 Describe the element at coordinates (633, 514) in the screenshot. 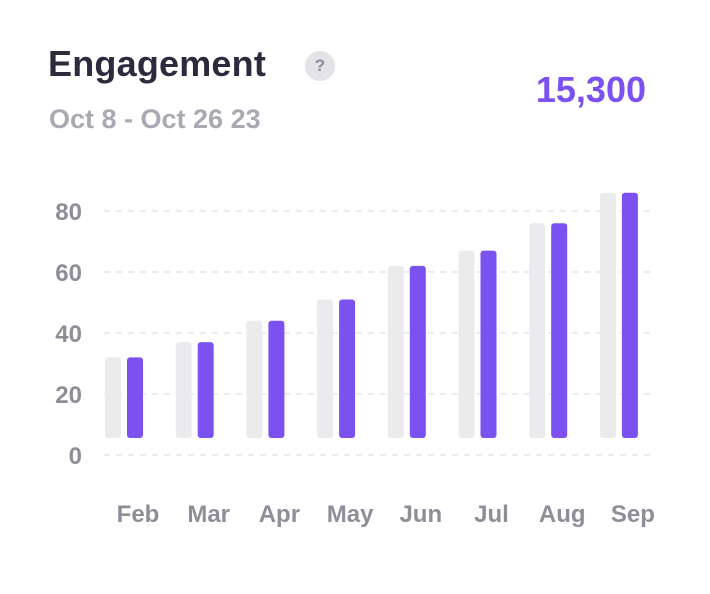

I see `x-tick-label: Sep` at that location.